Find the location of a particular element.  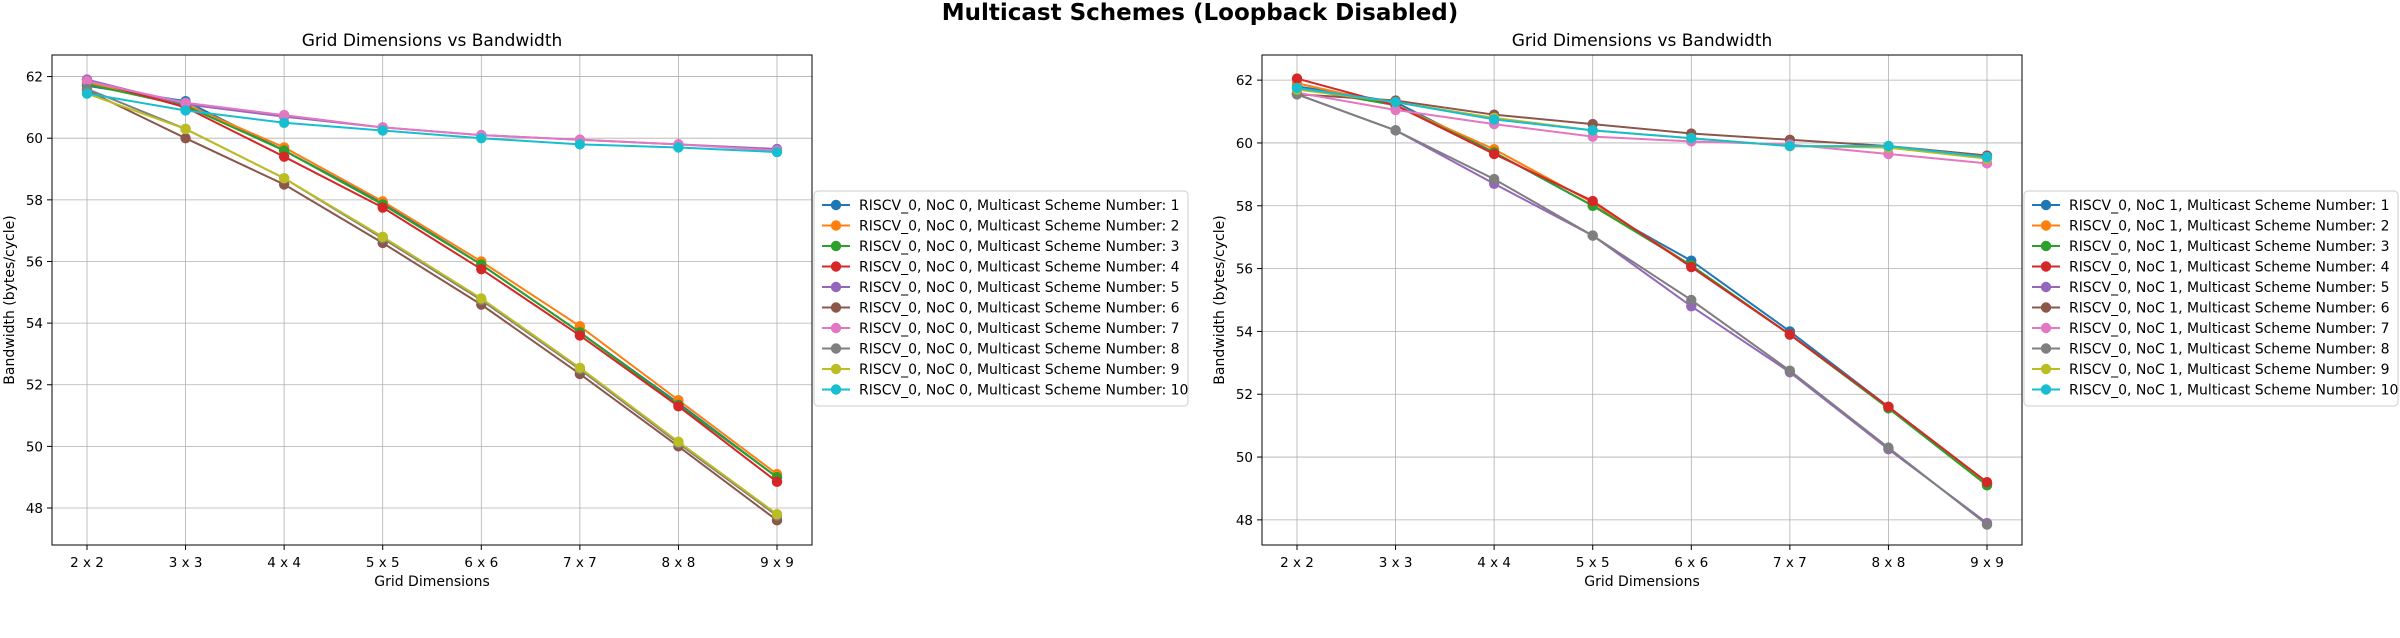

figure-suptitle: Multicast Schemes (Loopback Disabled) is located at coordinates (1200, 13).